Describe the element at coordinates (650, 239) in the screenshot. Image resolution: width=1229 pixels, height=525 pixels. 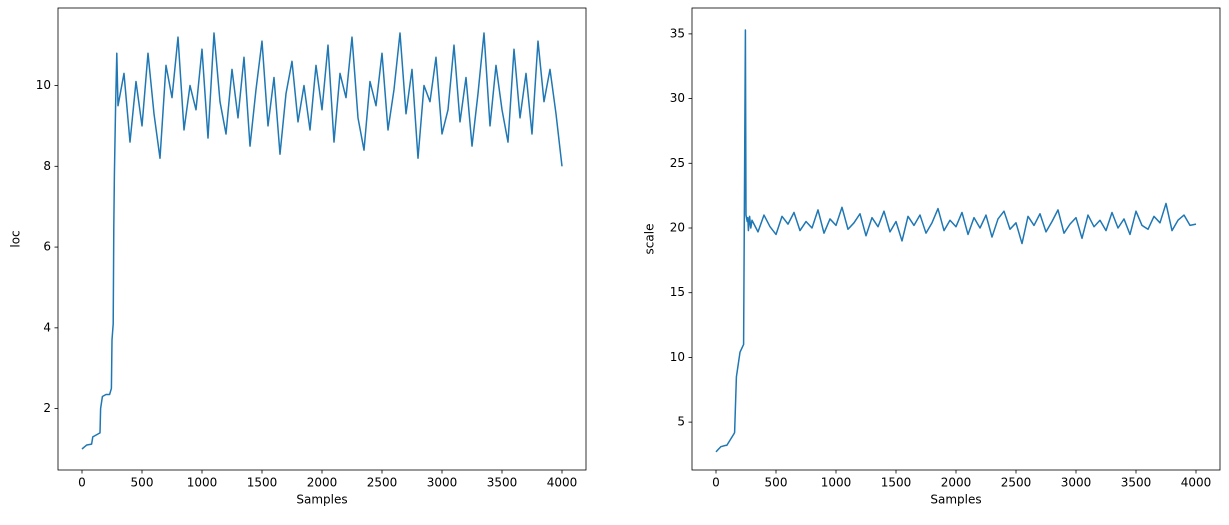
I see `y-axis-label: scale` at that location.